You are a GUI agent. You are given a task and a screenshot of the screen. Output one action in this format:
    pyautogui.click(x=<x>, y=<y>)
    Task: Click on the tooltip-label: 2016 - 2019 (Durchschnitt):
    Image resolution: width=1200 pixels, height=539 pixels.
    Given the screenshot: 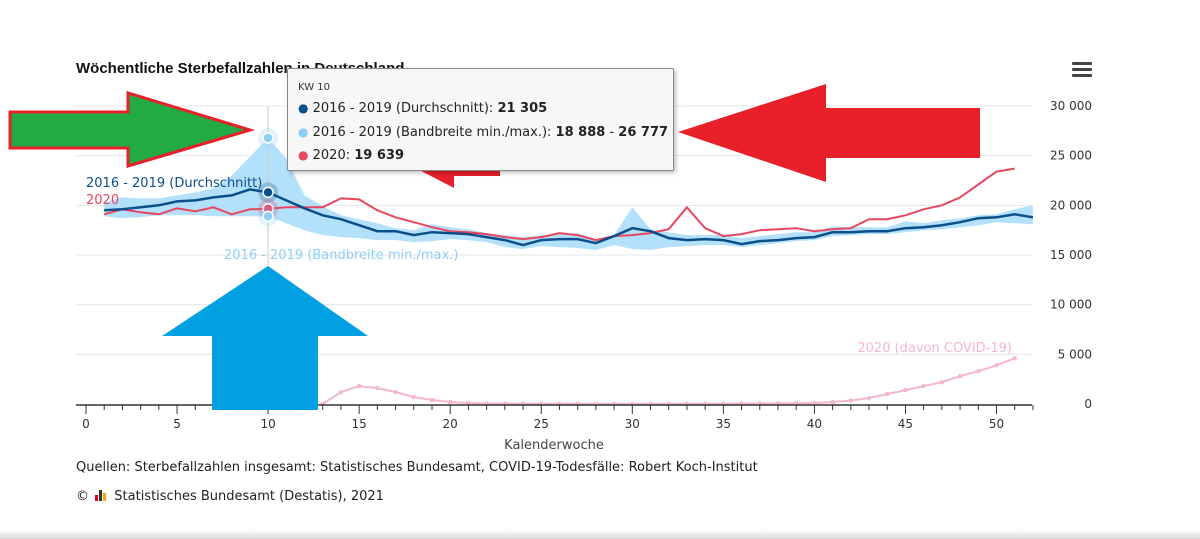 What is the action you would take?
    pyautogui.click(x=405, y=108)
    